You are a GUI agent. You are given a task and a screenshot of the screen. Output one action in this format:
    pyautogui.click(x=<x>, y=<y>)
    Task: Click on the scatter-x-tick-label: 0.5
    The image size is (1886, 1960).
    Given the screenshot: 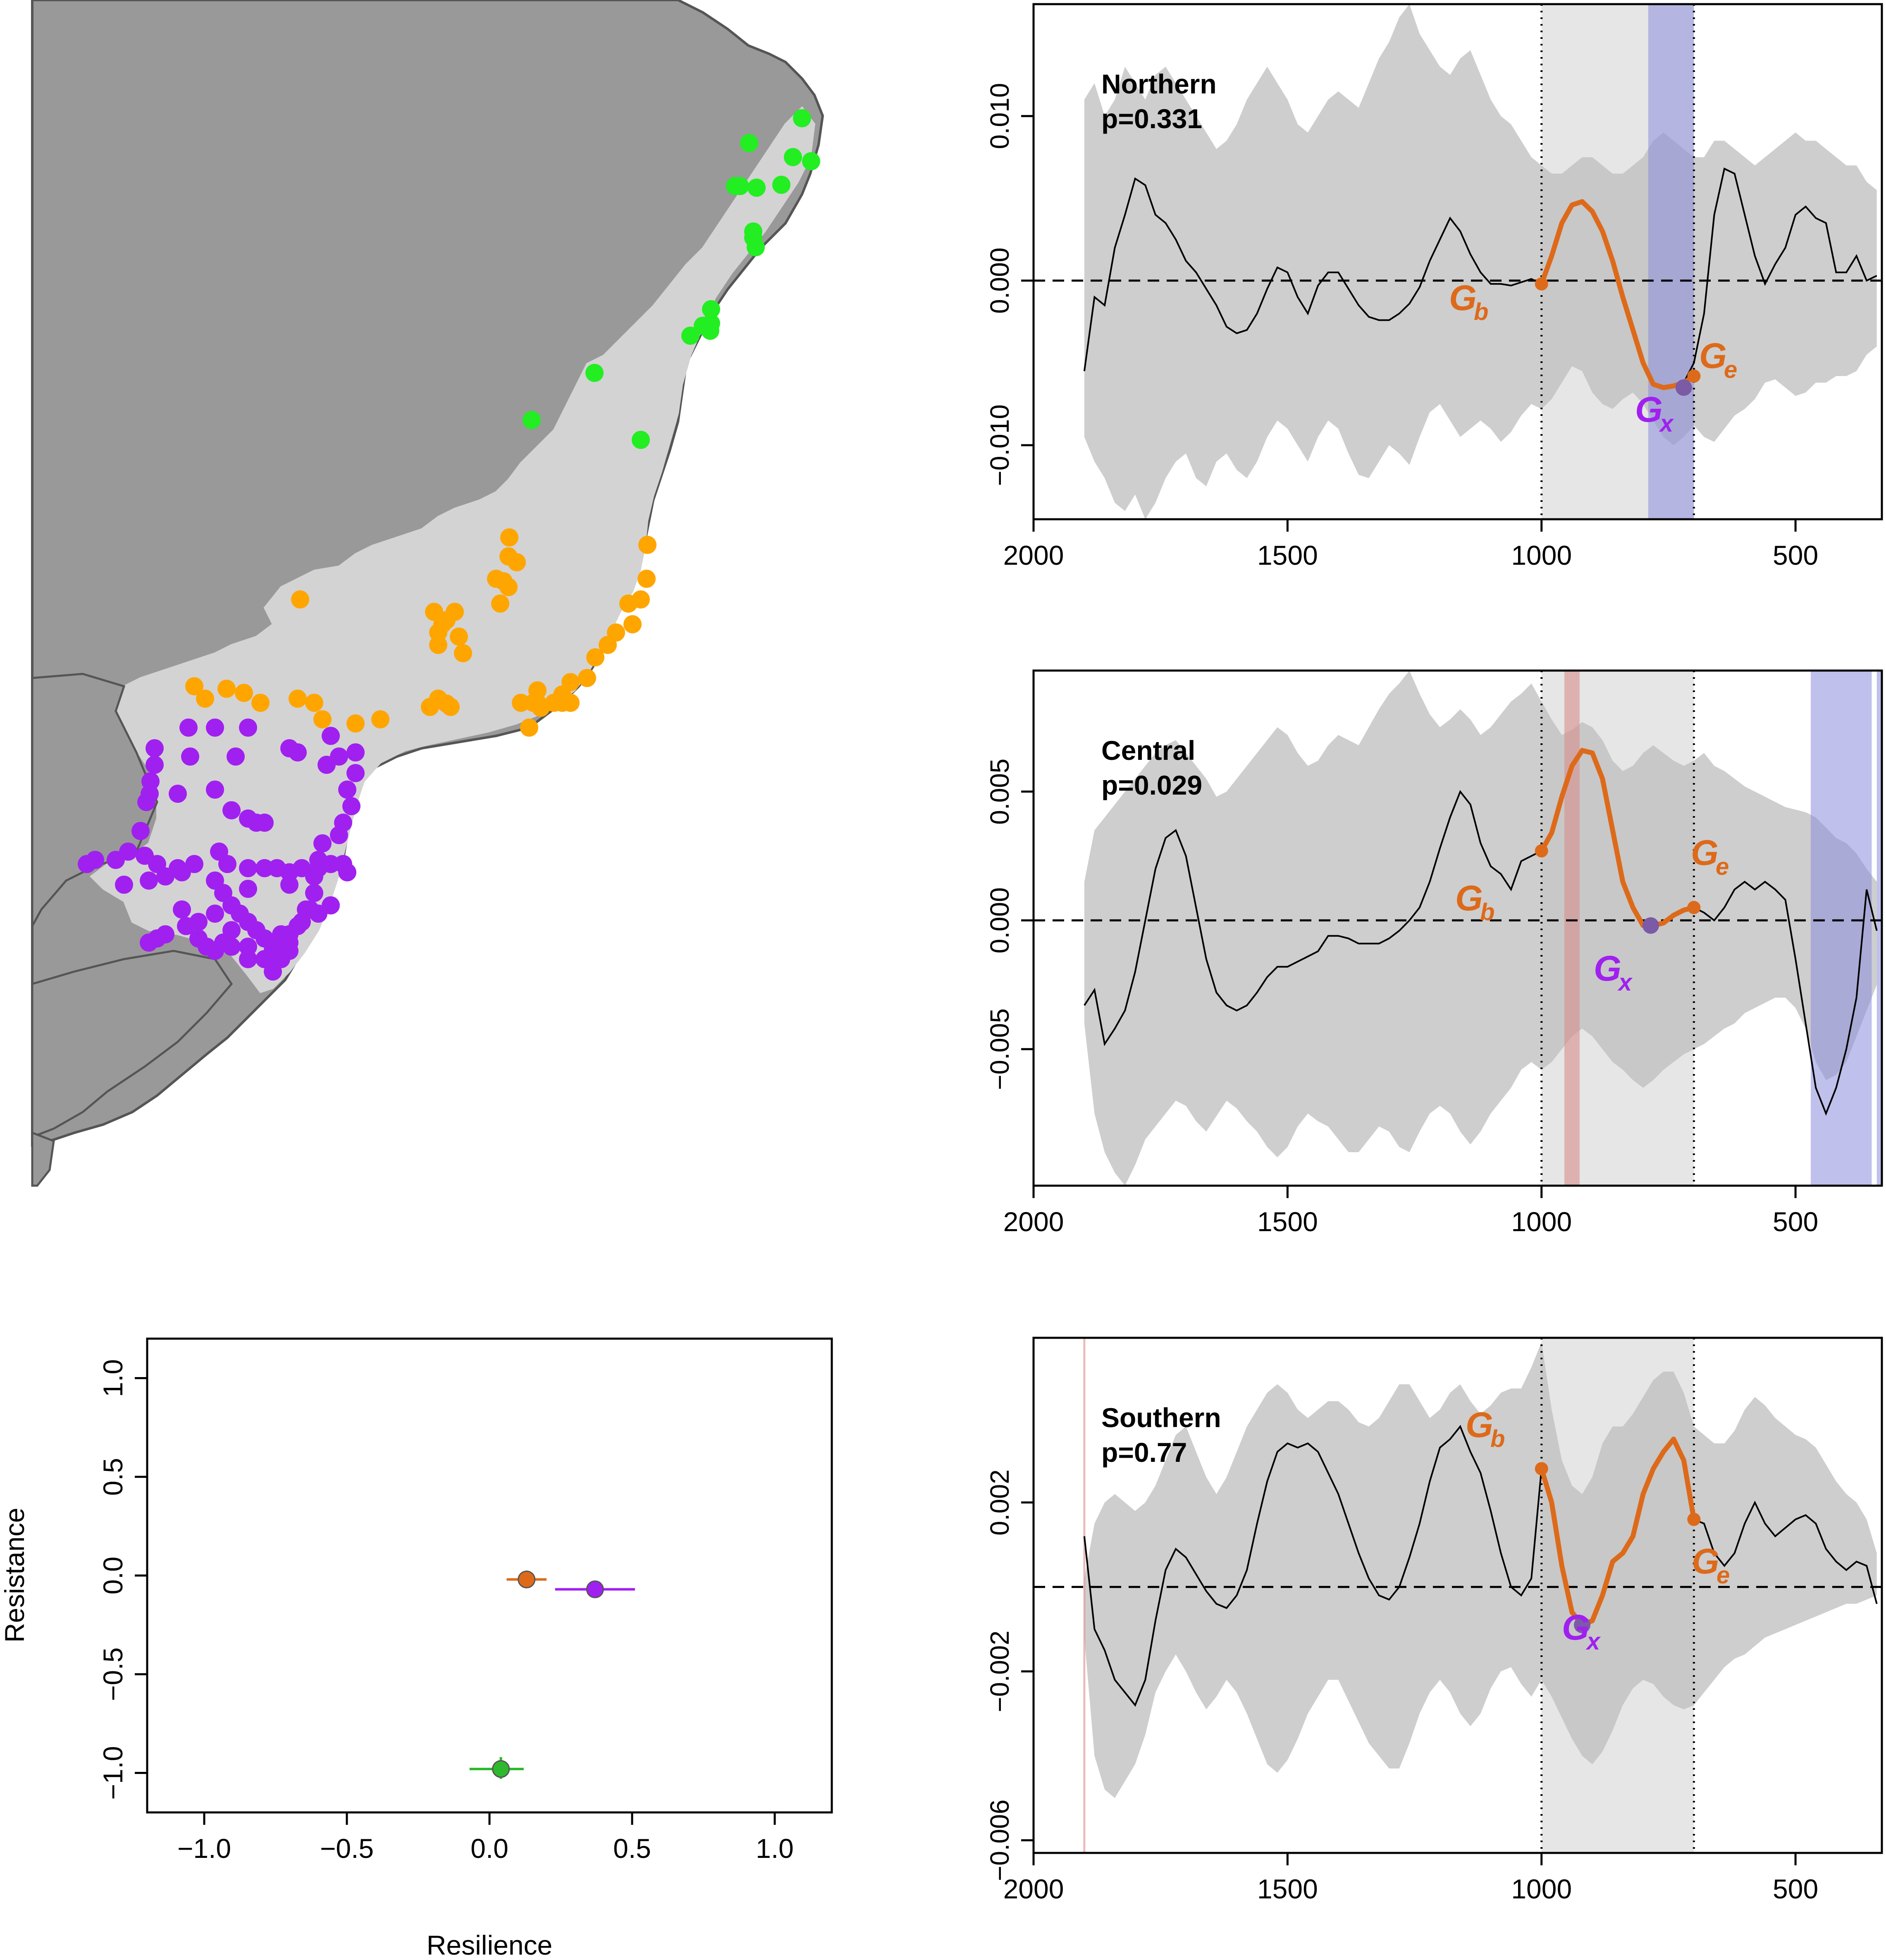 What is the action you would take?
    pyautogui.click(x=632, y=1848)
    